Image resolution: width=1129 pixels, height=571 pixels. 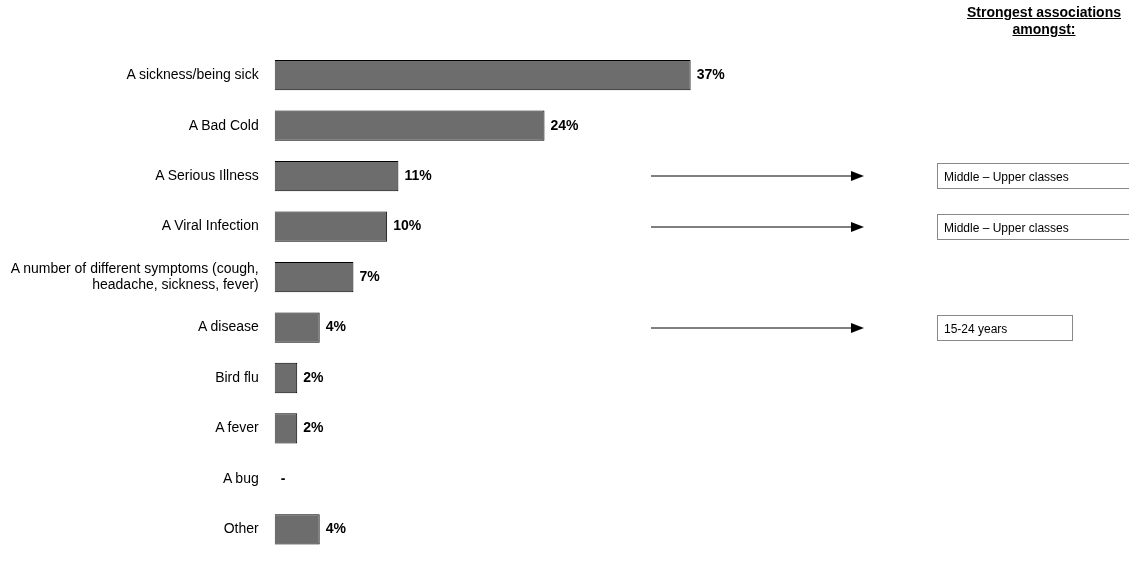 I want to click on data-label: 11%, so click(x=418, y=175).